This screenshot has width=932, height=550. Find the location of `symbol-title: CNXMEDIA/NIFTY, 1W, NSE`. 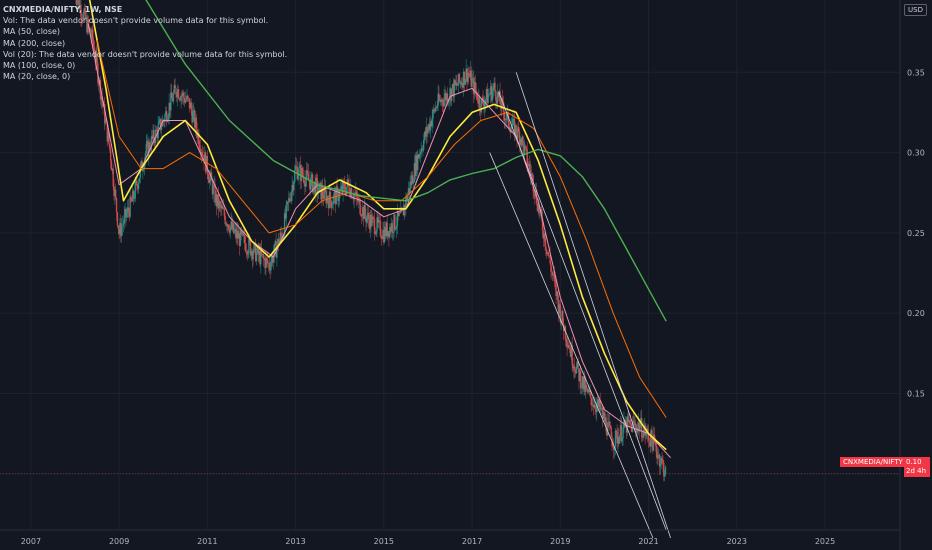

symbol-title: CNXMEDIA/NIFTY, 1W, NSE is located at coordinates (63, 9).